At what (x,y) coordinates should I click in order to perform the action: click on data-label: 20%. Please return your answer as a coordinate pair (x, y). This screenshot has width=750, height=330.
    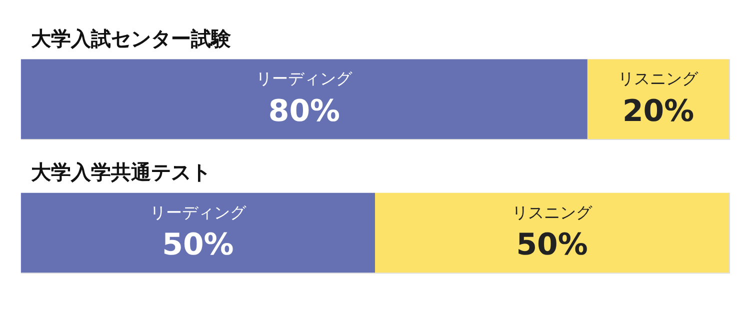
    Looking at the image, I should click on (658, 112).